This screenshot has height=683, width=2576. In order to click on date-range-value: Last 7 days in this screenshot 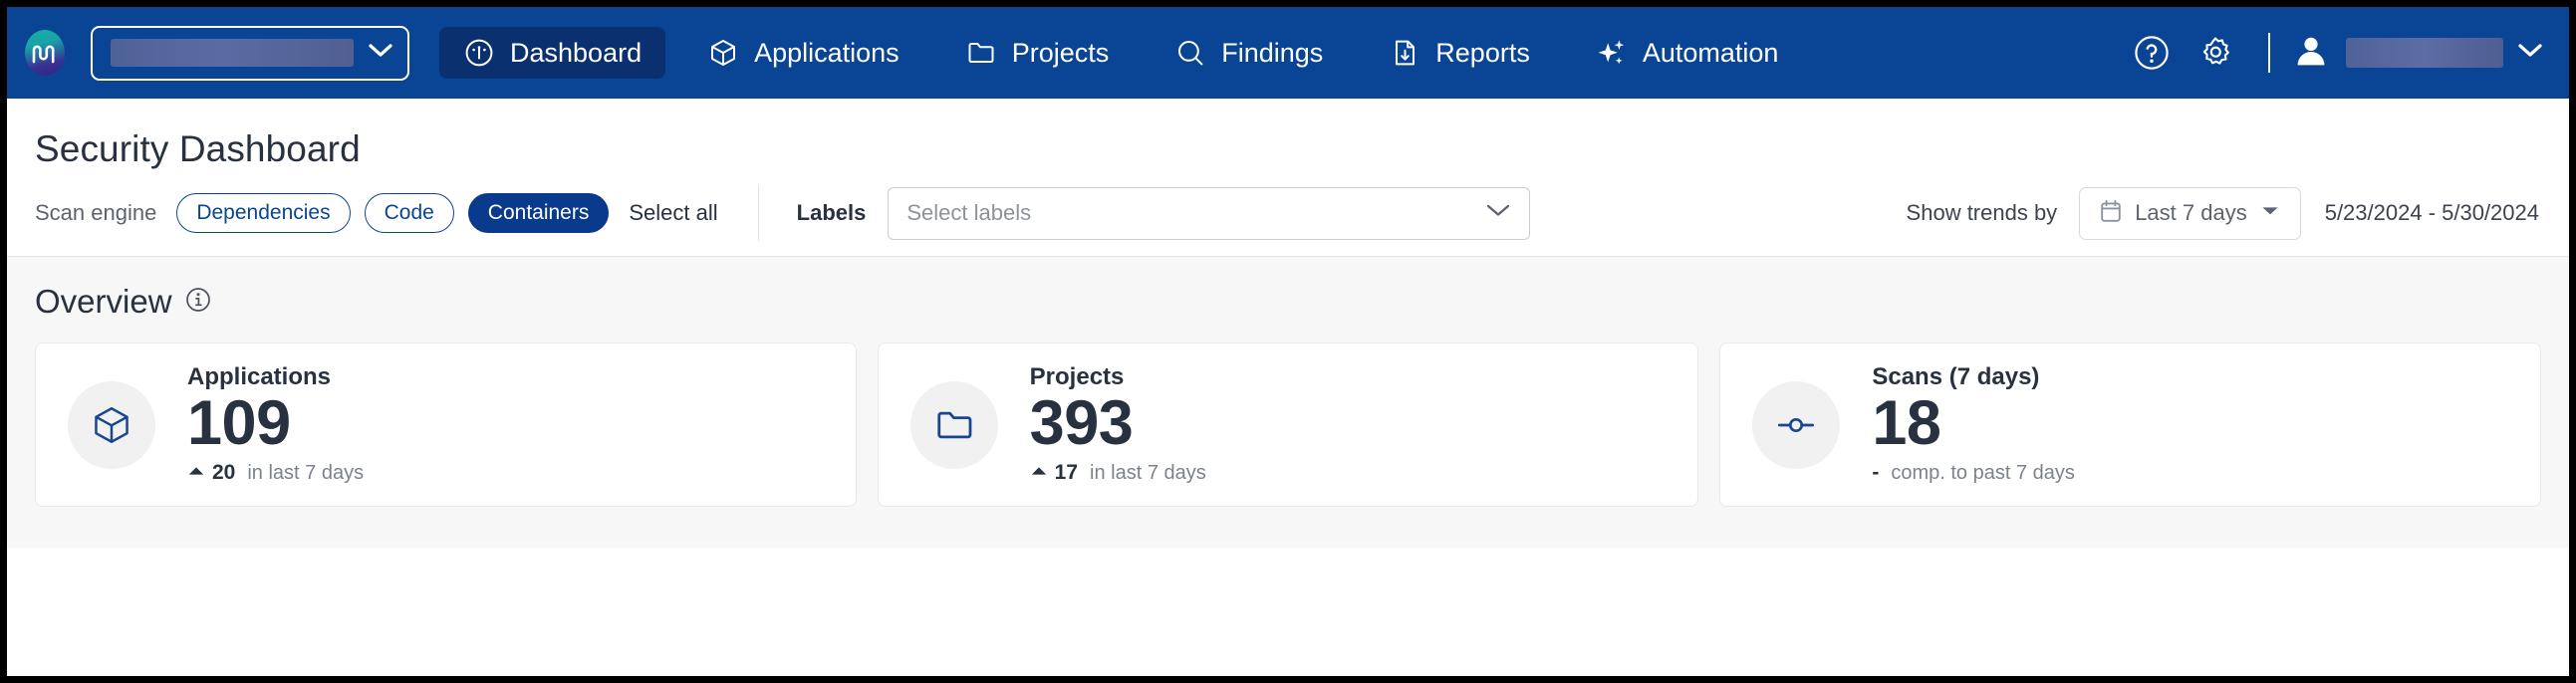, I will do `click(2191, 212)`.